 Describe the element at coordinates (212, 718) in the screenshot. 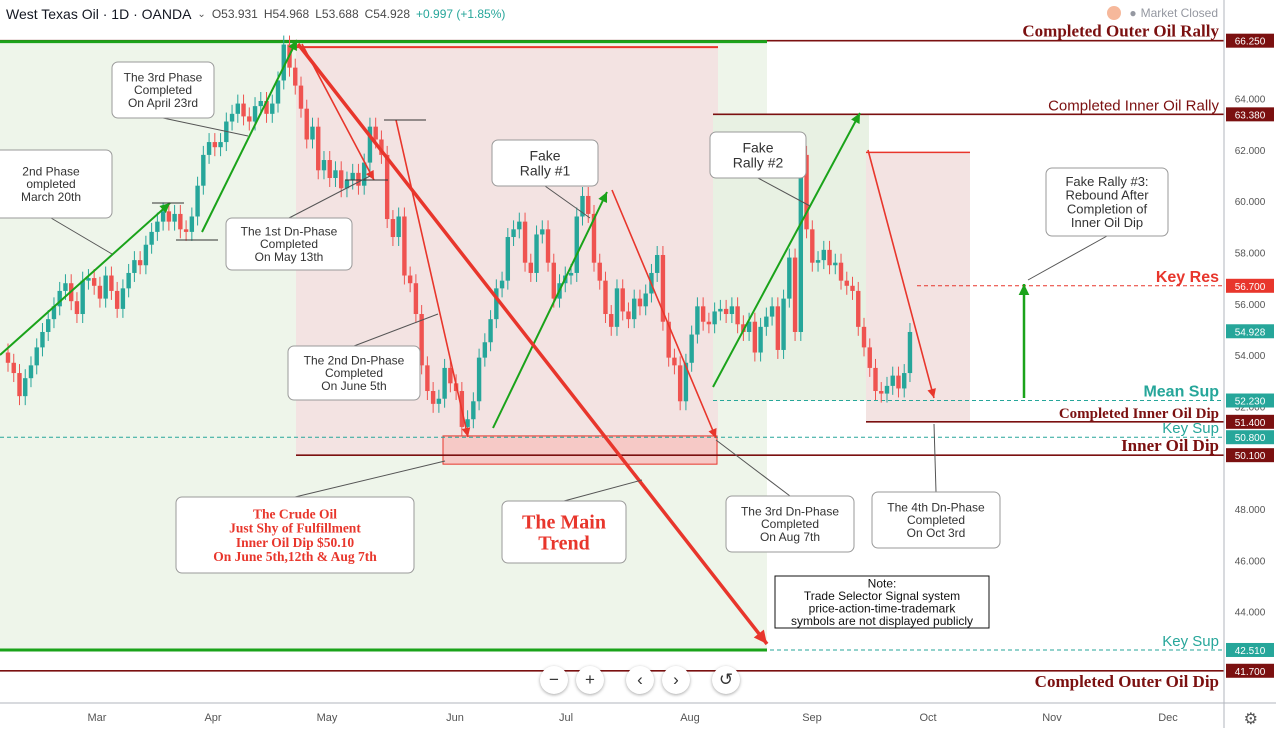

I see `x-tick-1: Apr` at that location.